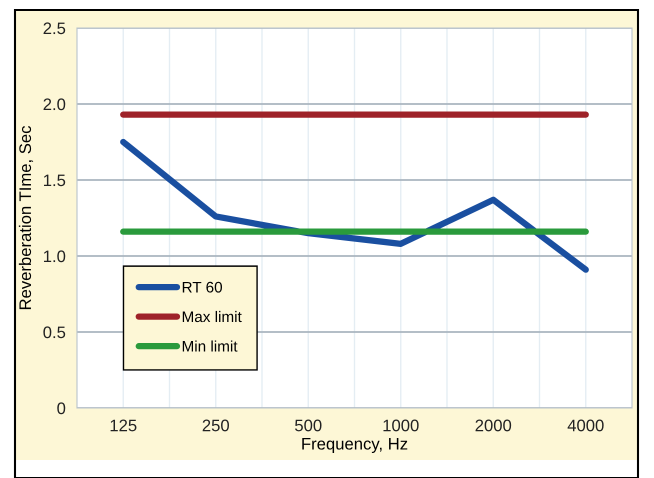  What do you see at coordinates (55, 256) in the screenshot?
I see `y-tick-label: 1.0` at bounding box center [55, 256].